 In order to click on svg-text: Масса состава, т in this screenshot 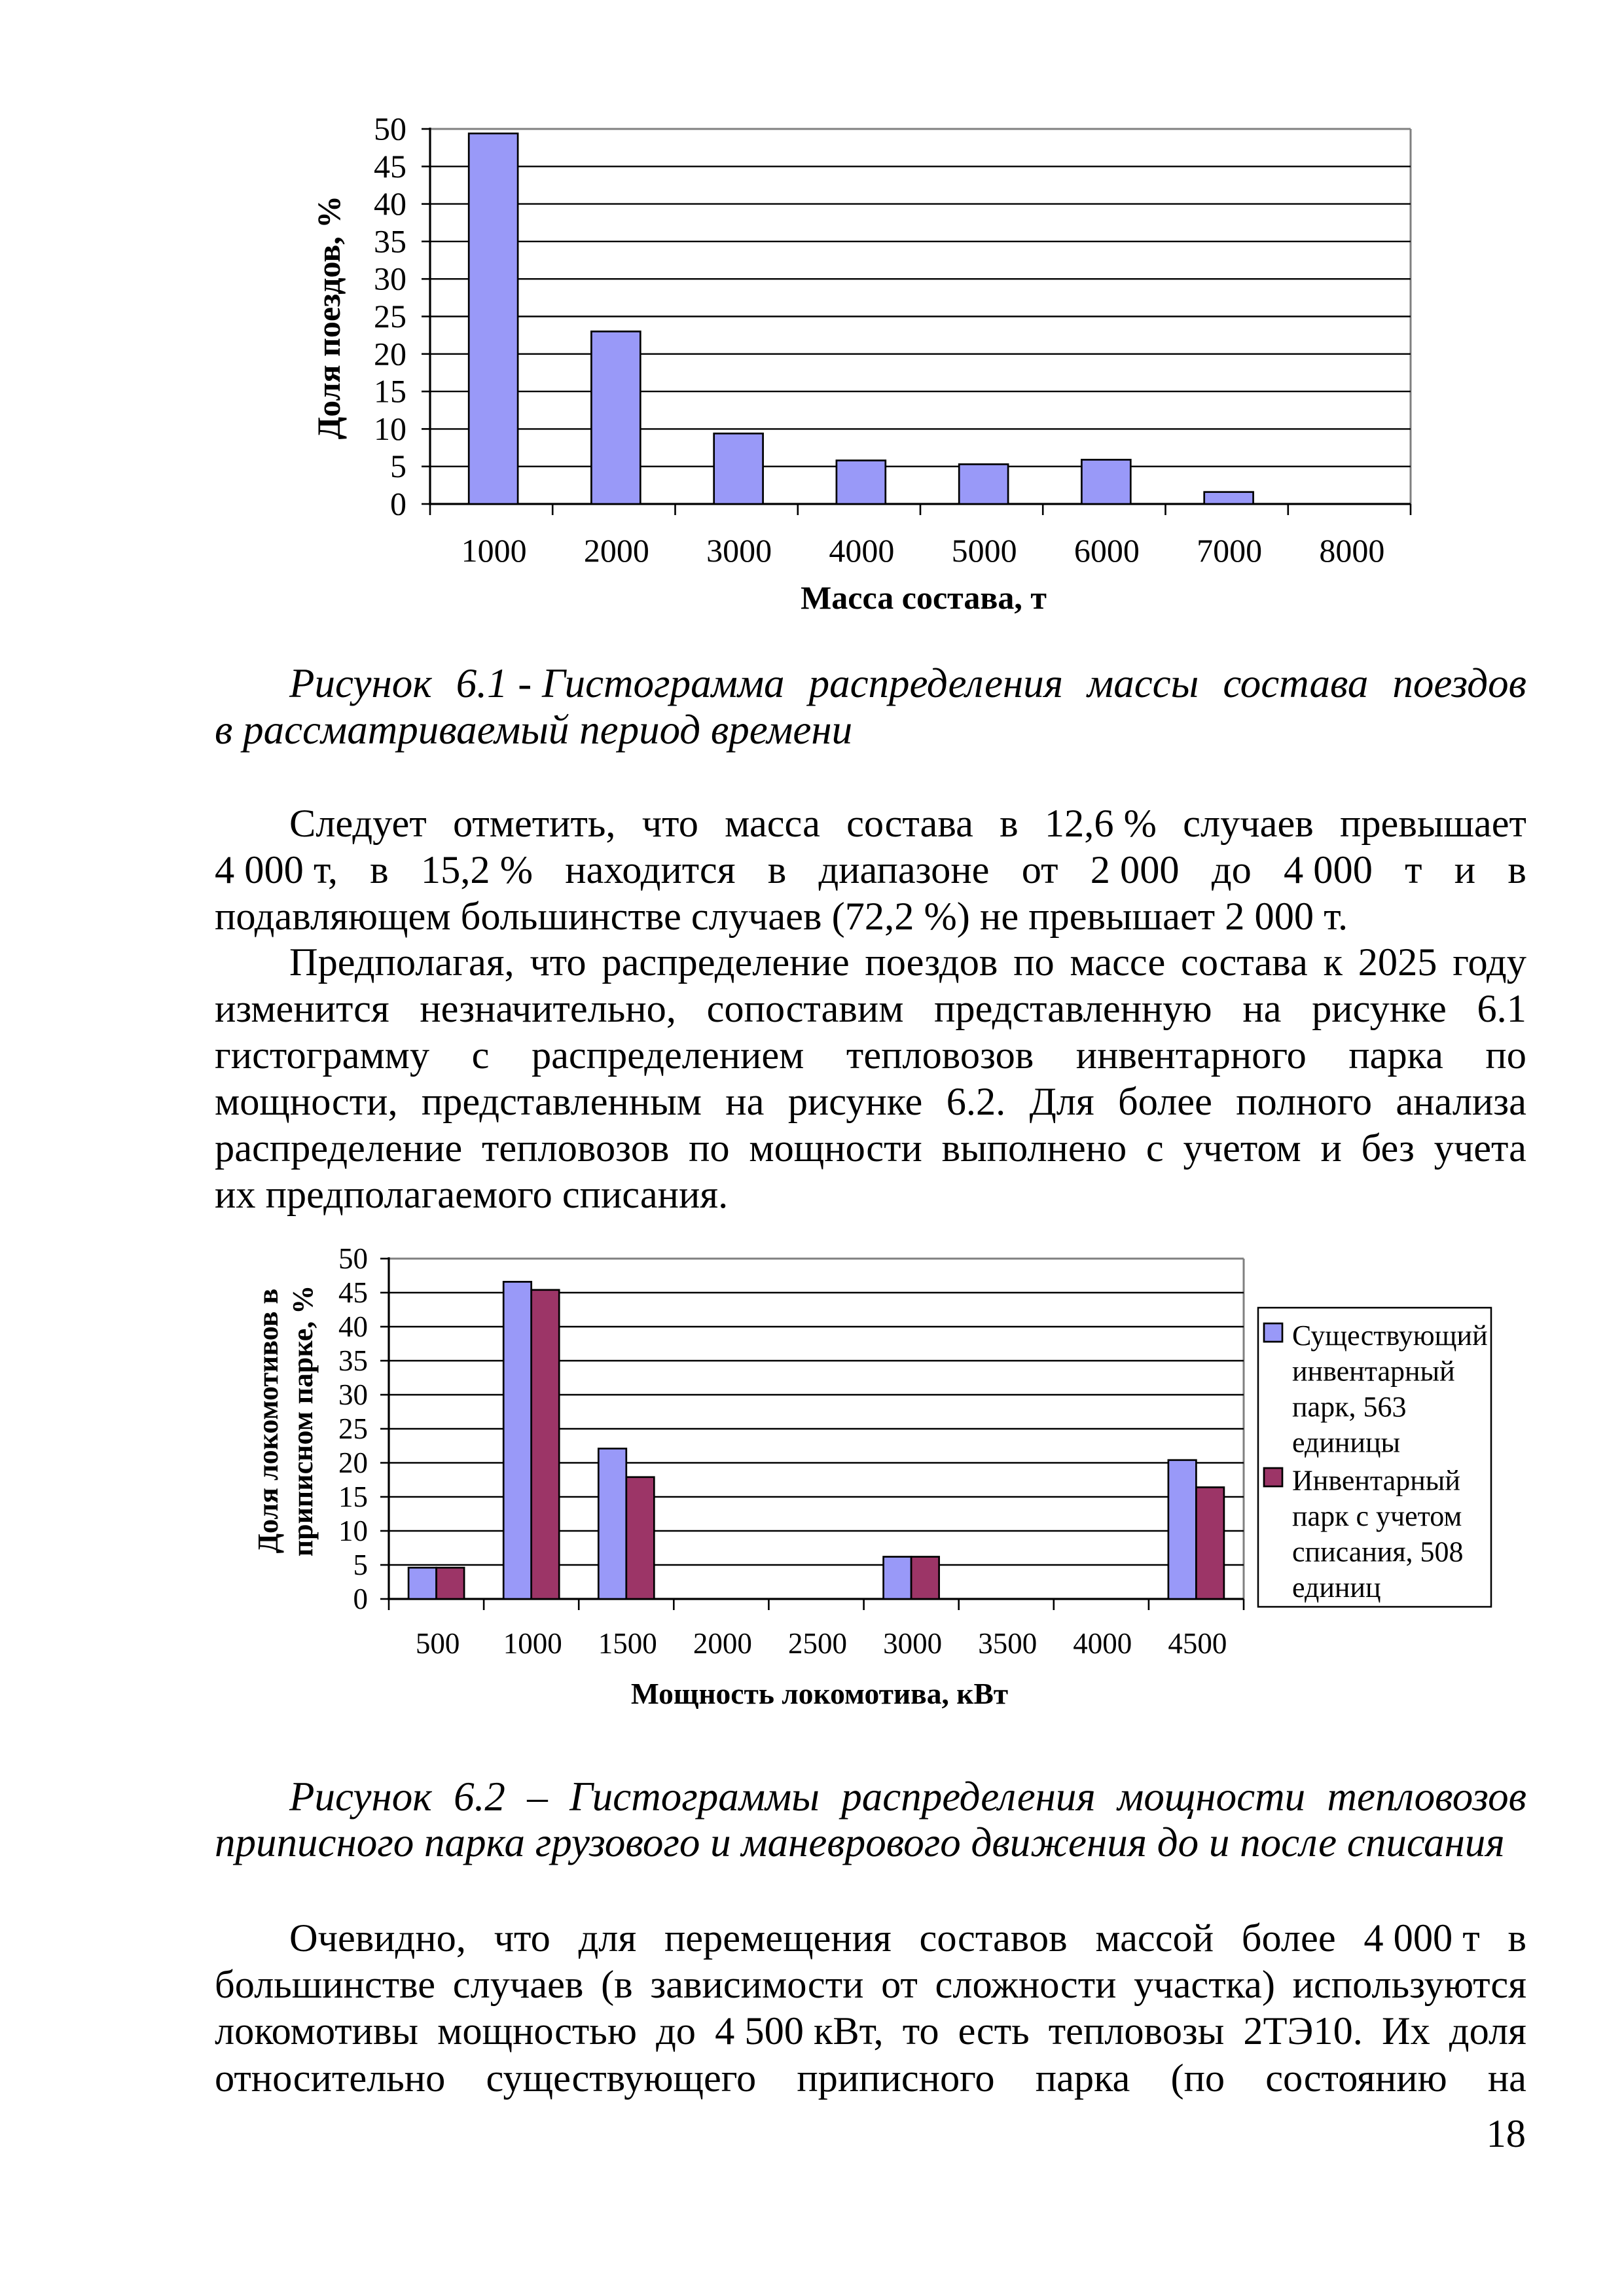, I will do `click(924, 597)`.